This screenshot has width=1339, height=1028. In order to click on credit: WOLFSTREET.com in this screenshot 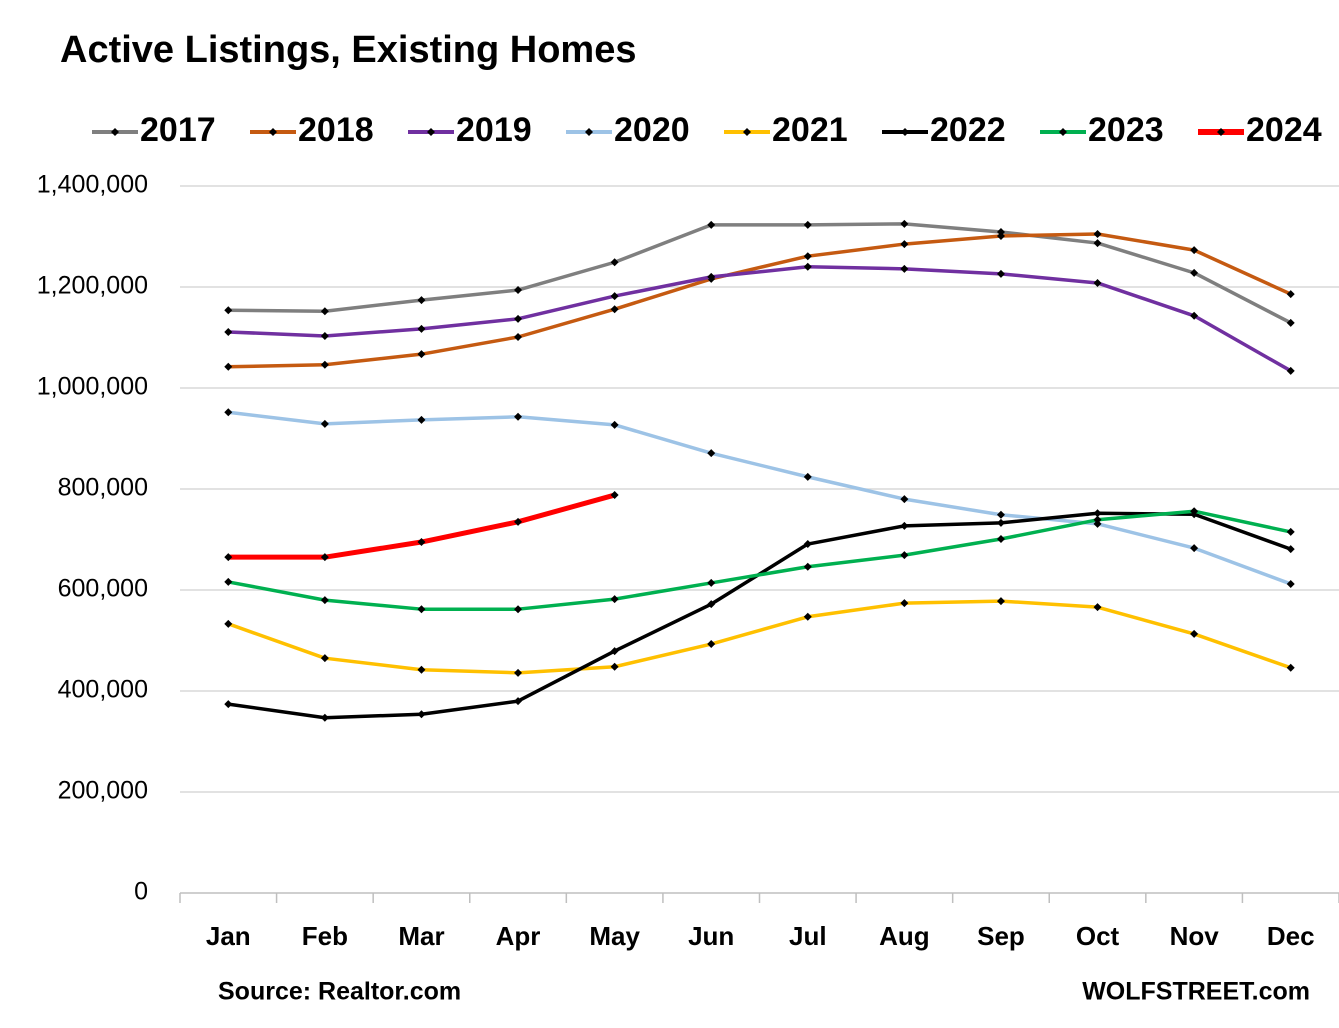, I will do `click(1196, 992)`.